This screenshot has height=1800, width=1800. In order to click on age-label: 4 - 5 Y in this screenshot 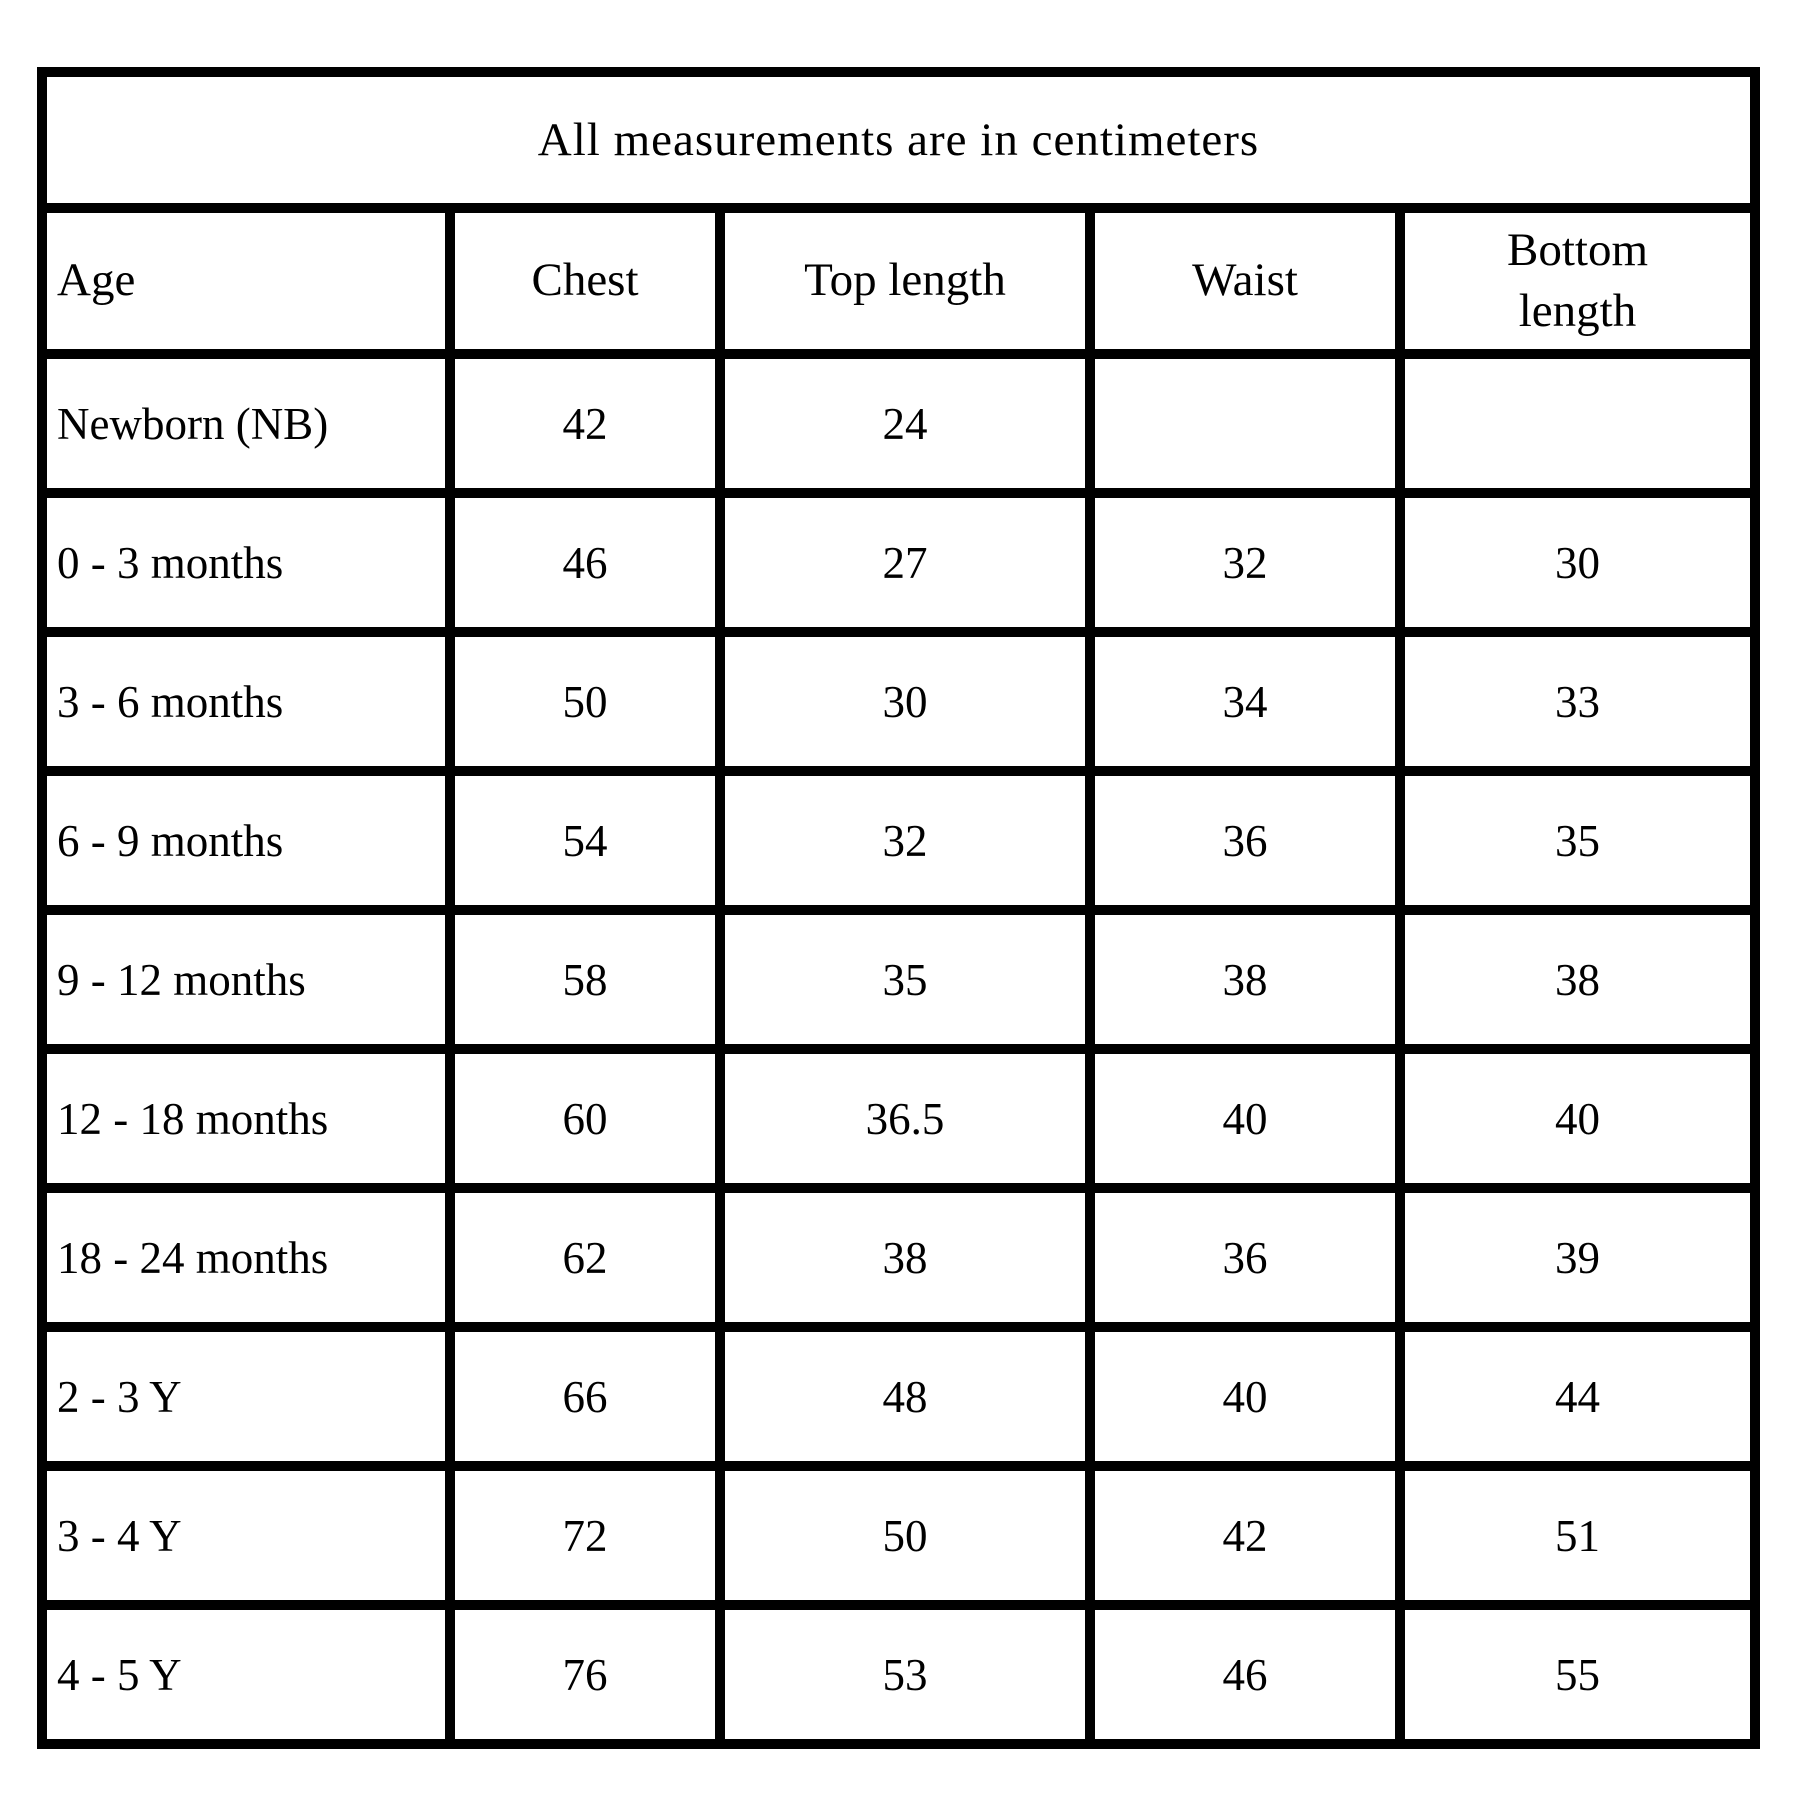, I will do `click(246, 1674)`.